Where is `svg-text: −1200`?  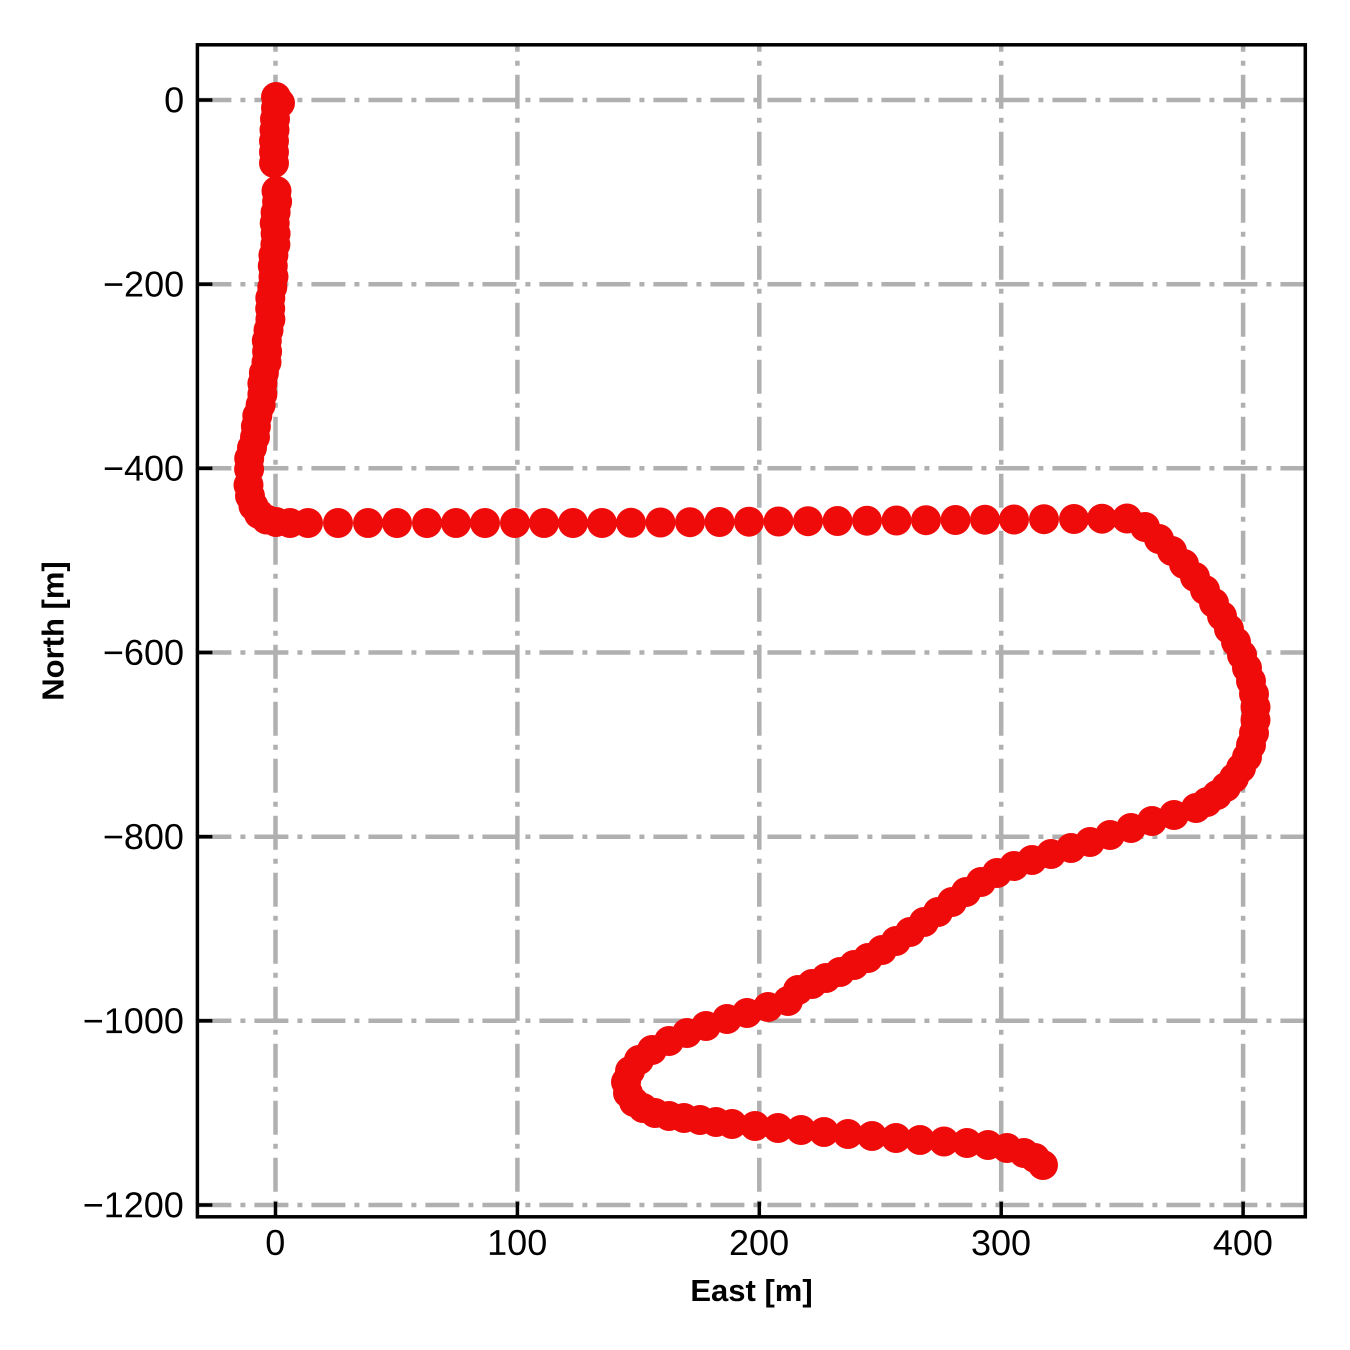
svg-text: −1200 is located at coordinates (133, 1204).